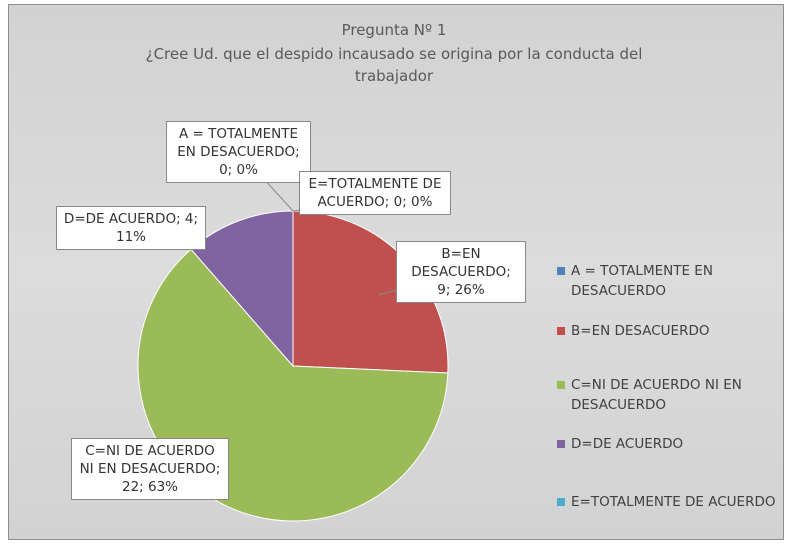 Image resolution: width=790 pixels, height=546 pixels. What do you see at coordinates (394, 30) in the screenshot?
I see `chart-title: Pregunta Nº 1` at bounding box center [394, 30].